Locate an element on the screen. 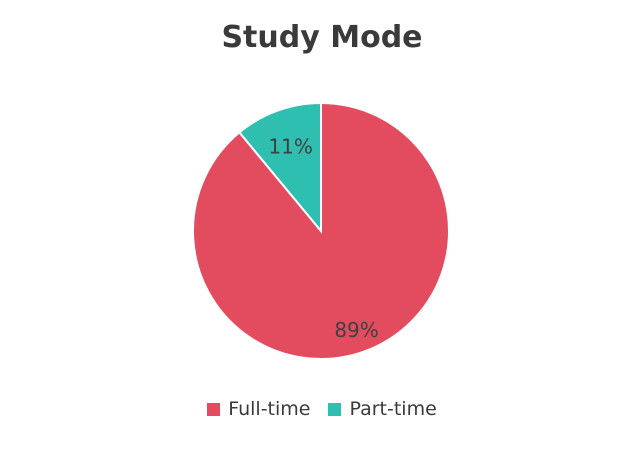  data-label-part-time: 11% is located at coordinates (290, 147).